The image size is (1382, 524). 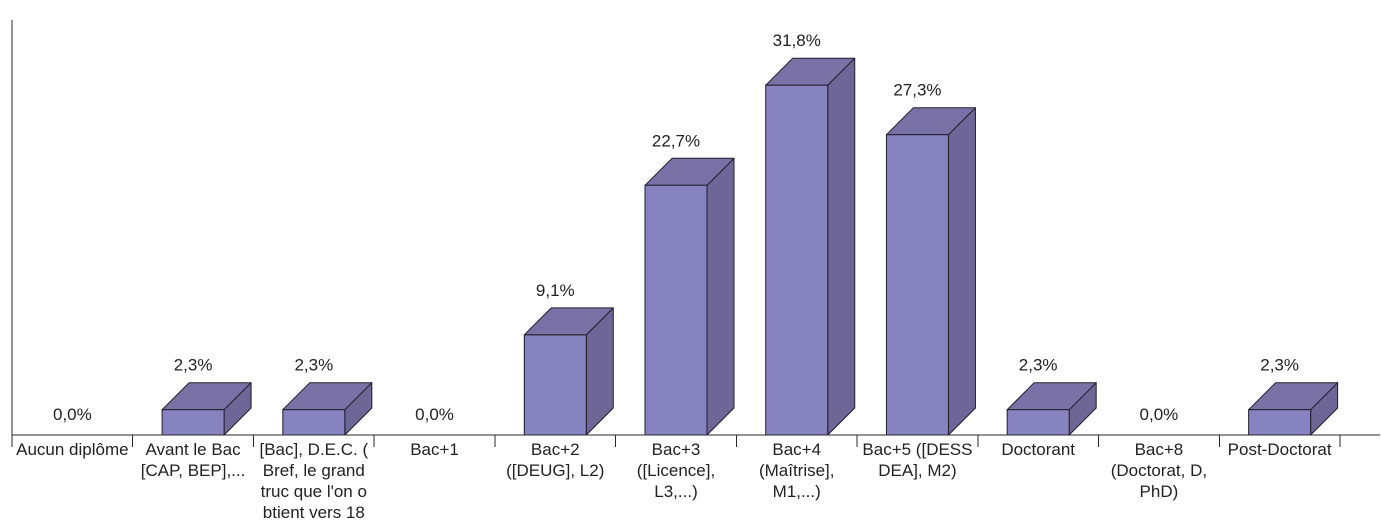 I want to click on x-tick-label: Bac+5 ([DESS DEA], M2), so click(x=917, y=460).